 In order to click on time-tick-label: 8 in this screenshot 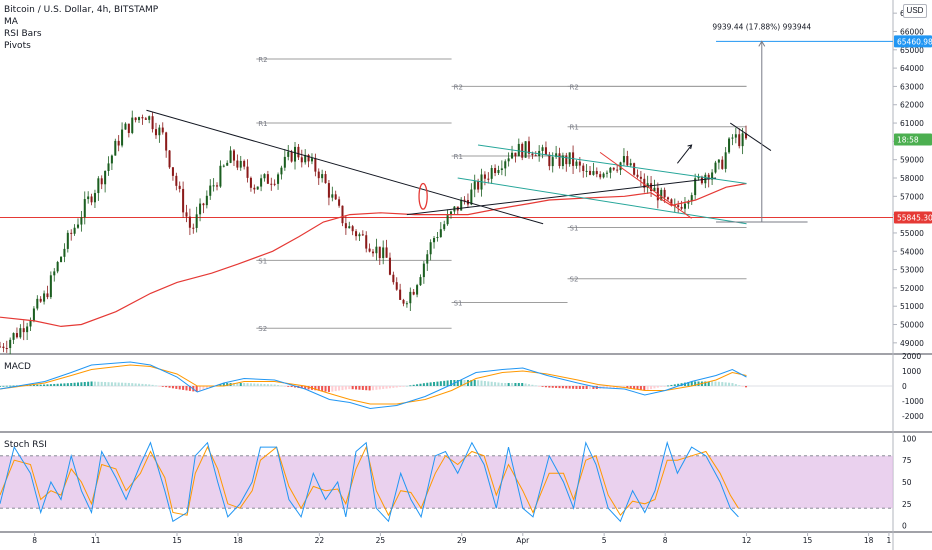, I will do `click(665, 540)`.